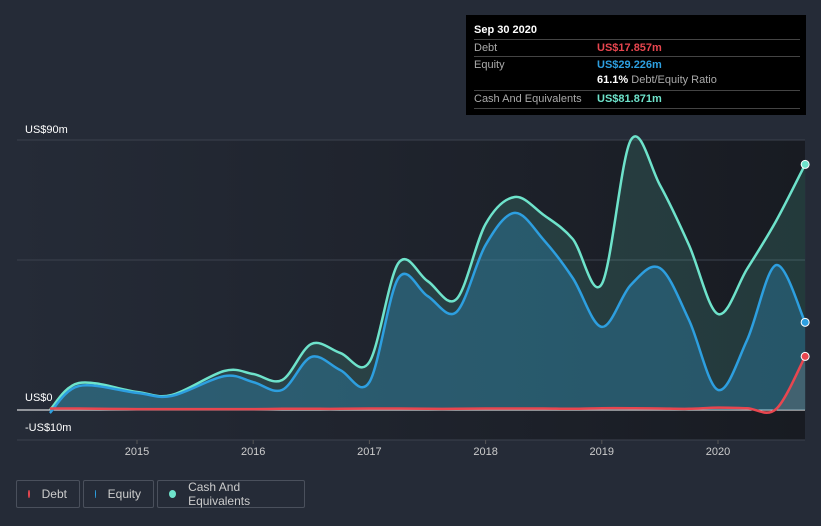 Image resolution: width=821 pixels, height=526 pixels. Describe the element at coordinates (39, 398) in the screenshot. I see `y-tick-label: US$0` at that location.